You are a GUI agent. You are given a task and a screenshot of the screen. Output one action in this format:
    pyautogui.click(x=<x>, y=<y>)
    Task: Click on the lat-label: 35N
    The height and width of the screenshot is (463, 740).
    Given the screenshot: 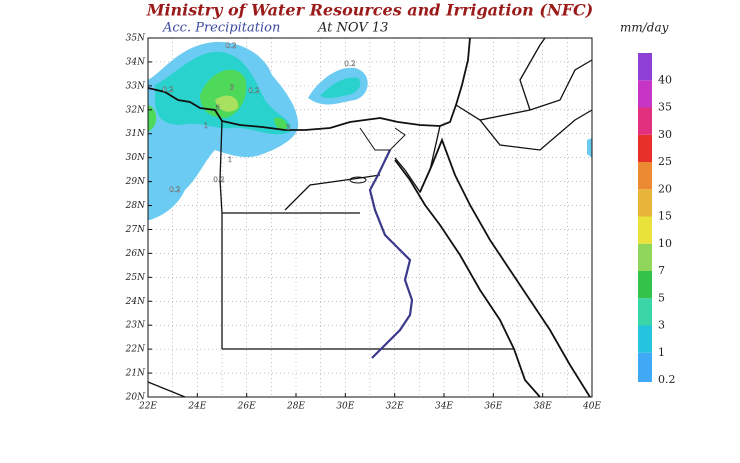 What is the action you would take?
    pyautogui.click(x=136, y=39)
    